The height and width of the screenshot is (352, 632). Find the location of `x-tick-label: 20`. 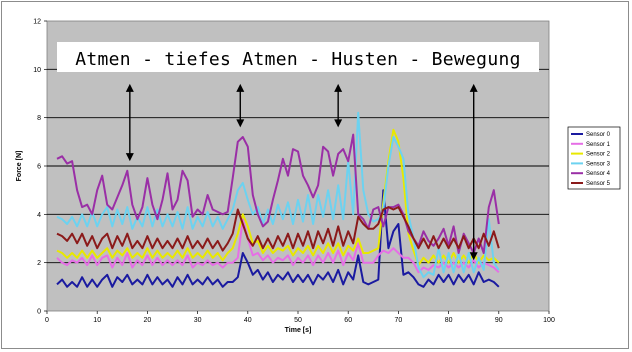

x-tick-label: 20 is located at coordinates (148, 320).